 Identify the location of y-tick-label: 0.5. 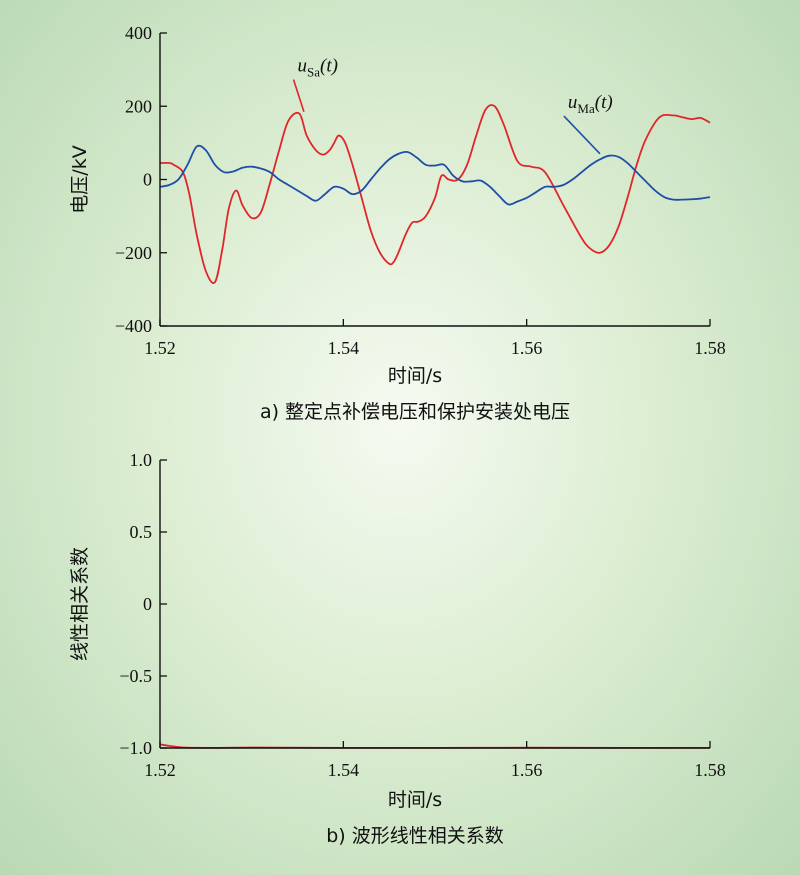
(141, 532).